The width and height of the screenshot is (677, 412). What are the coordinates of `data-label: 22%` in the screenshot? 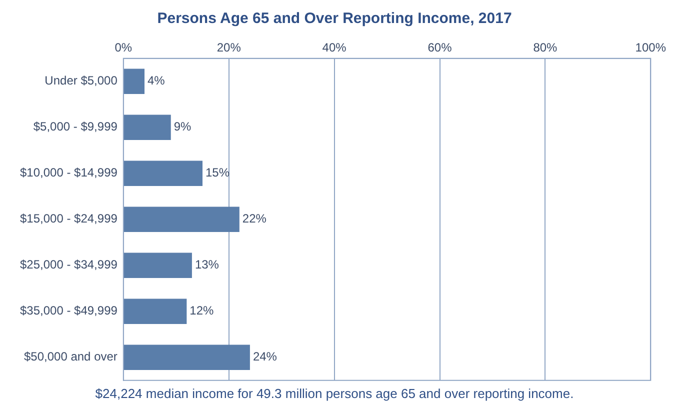 It's located at (254, 219).